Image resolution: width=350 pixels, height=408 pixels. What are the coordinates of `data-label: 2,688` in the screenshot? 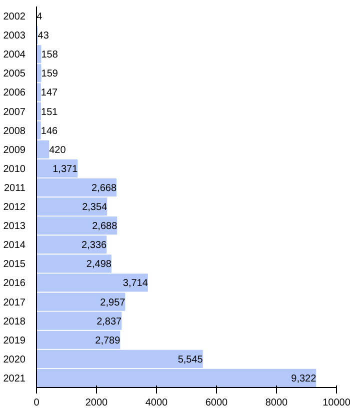 It's located at (105, 226).